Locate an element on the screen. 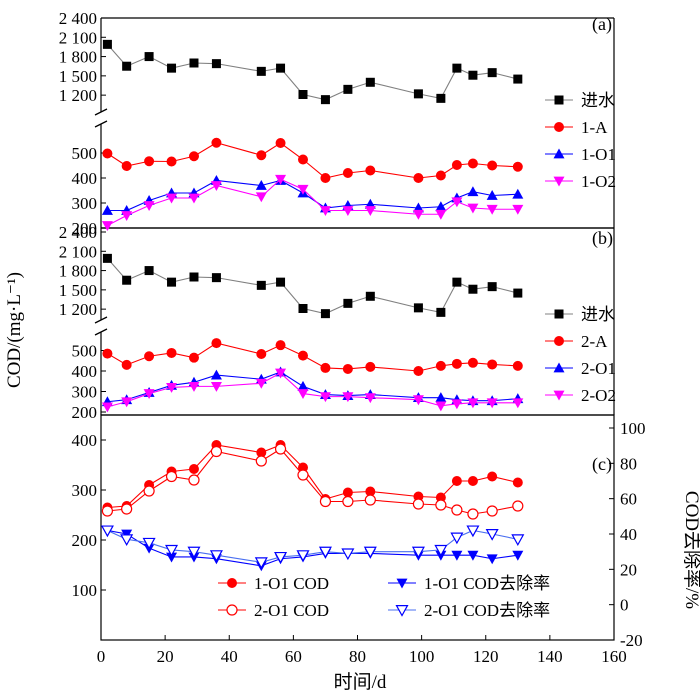  legend-label-p2a-0: 1-O1 COD is located at coordinates (291, 583).